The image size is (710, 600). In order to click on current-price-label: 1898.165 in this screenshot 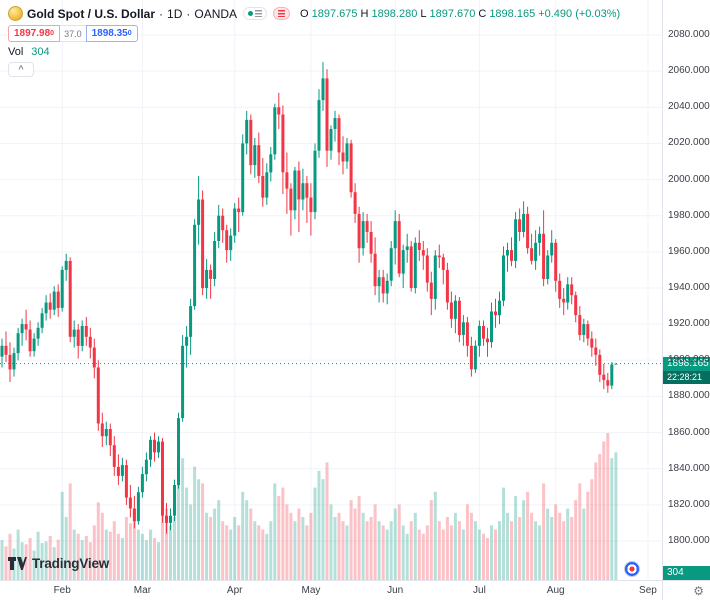, I will do `click(686, 363)`.